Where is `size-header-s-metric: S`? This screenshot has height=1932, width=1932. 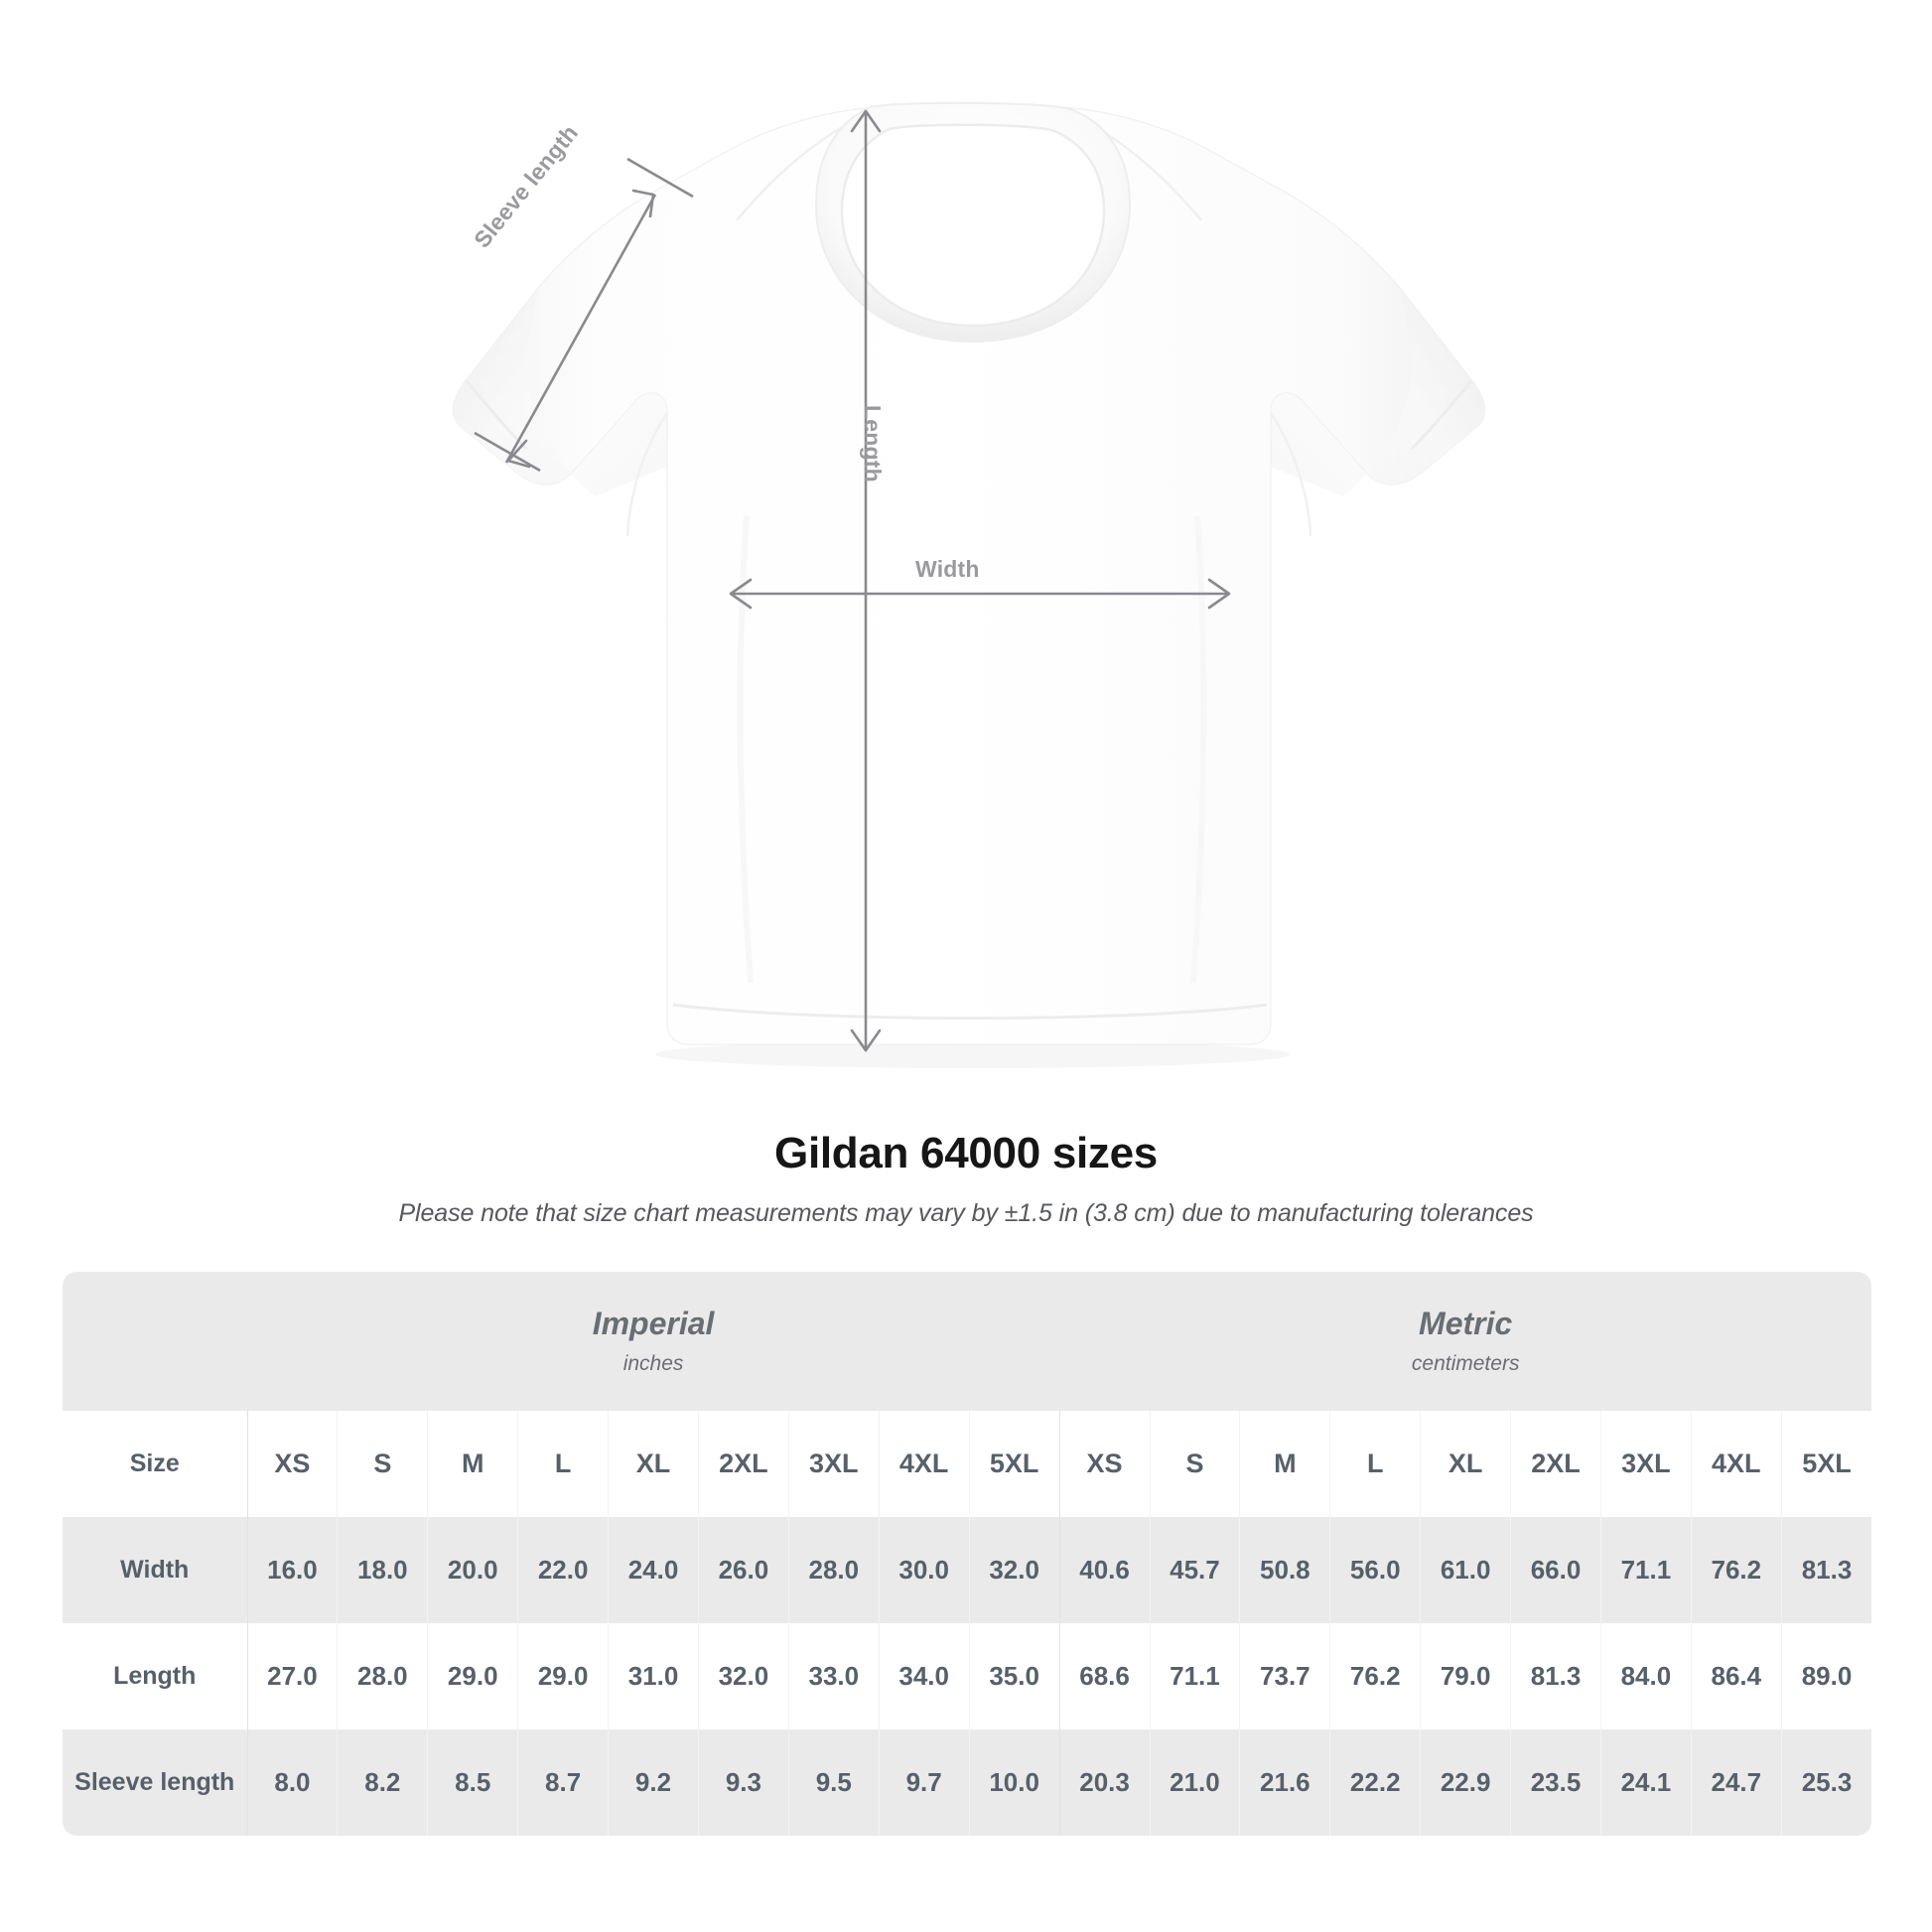 size-header-s-metric: S is located at coordinates (1194, 1464).